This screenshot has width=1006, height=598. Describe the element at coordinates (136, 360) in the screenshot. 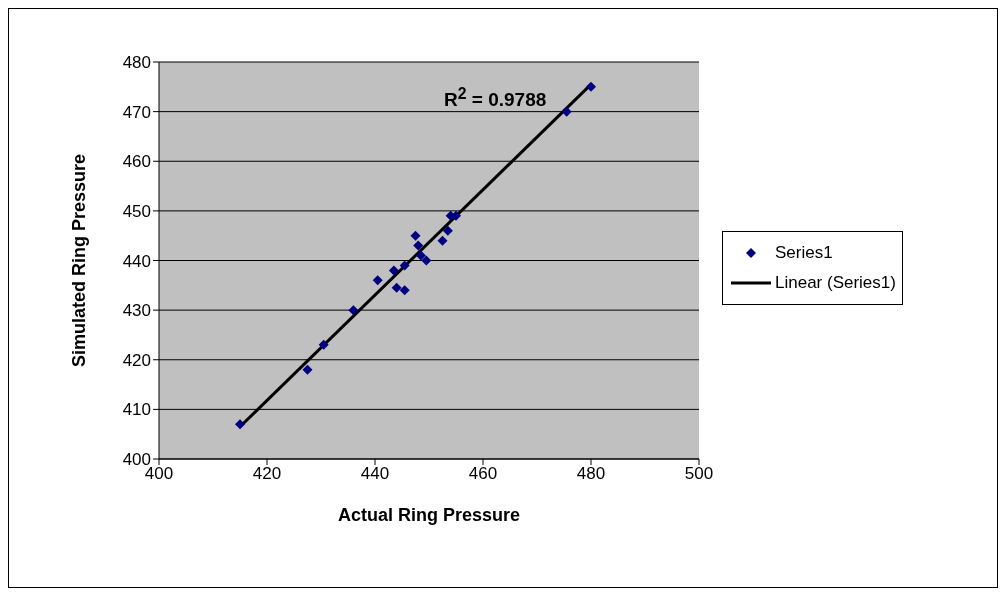

I see `y-tick-label: 420` at that location.